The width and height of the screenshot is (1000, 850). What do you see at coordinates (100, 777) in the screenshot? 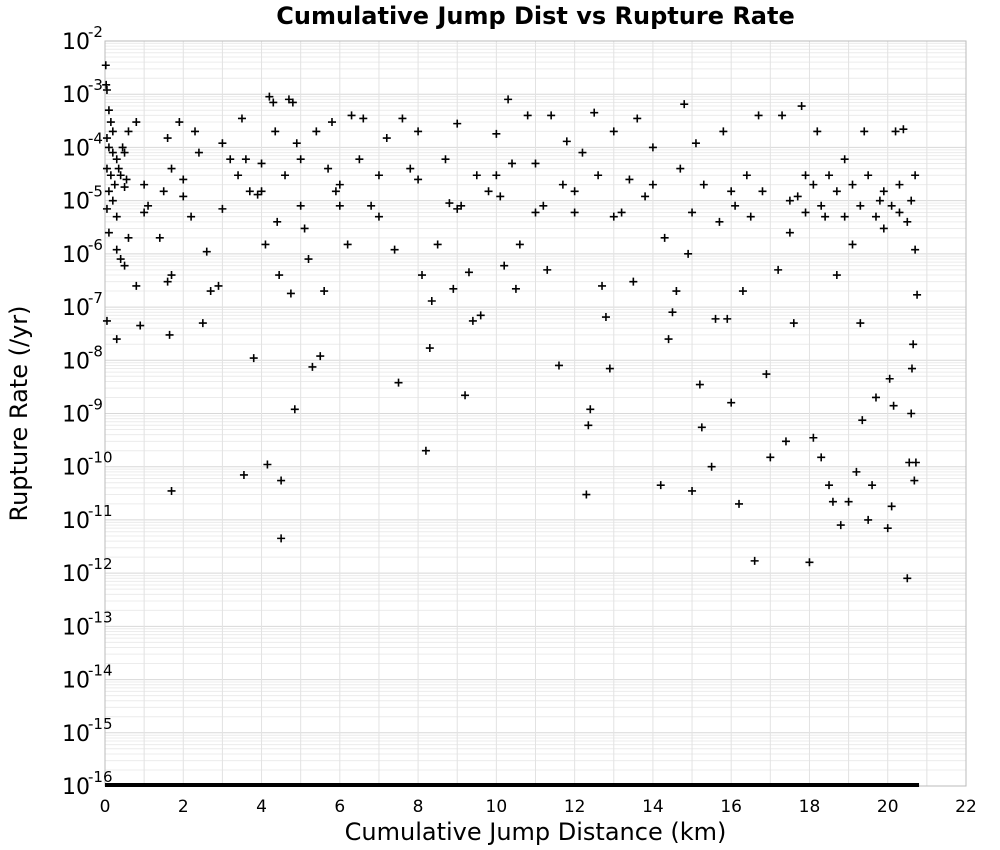
I see `y-tick-exponent: -16` at bounding box center [100, 777].